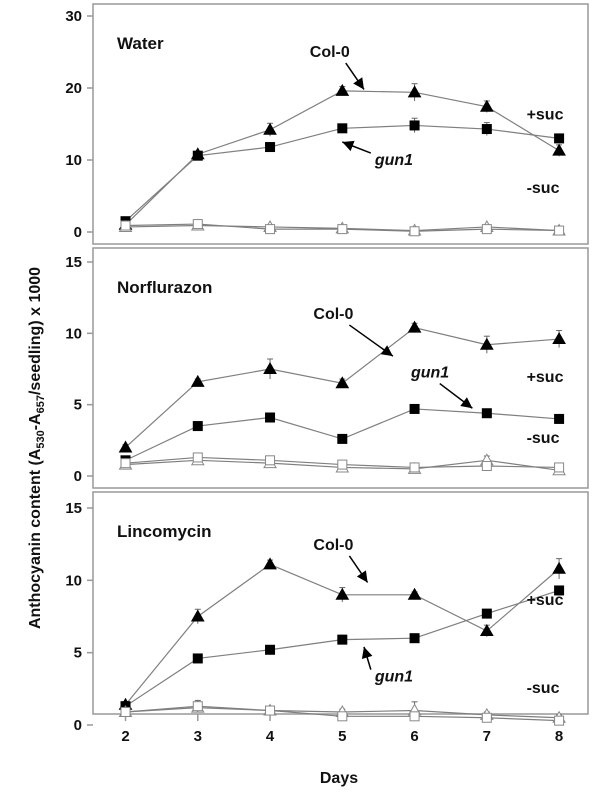 The height and width of the screenshot is (794, 603). Describe the element at coordinates (342, 736) in the screenshot. I see `lincomycin-xtick-label: 5` at that location.